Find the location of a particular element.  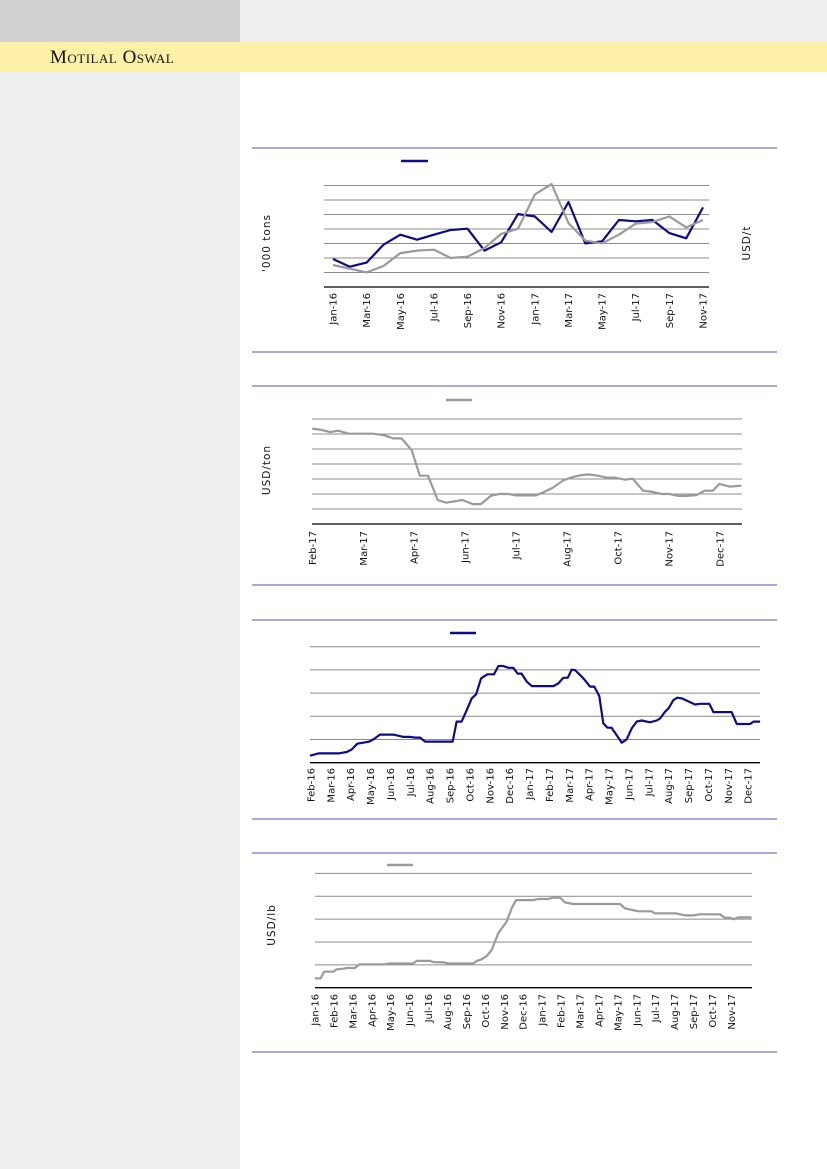

brand-logo: Motilal Oswal is located at coordinates (112, 57).